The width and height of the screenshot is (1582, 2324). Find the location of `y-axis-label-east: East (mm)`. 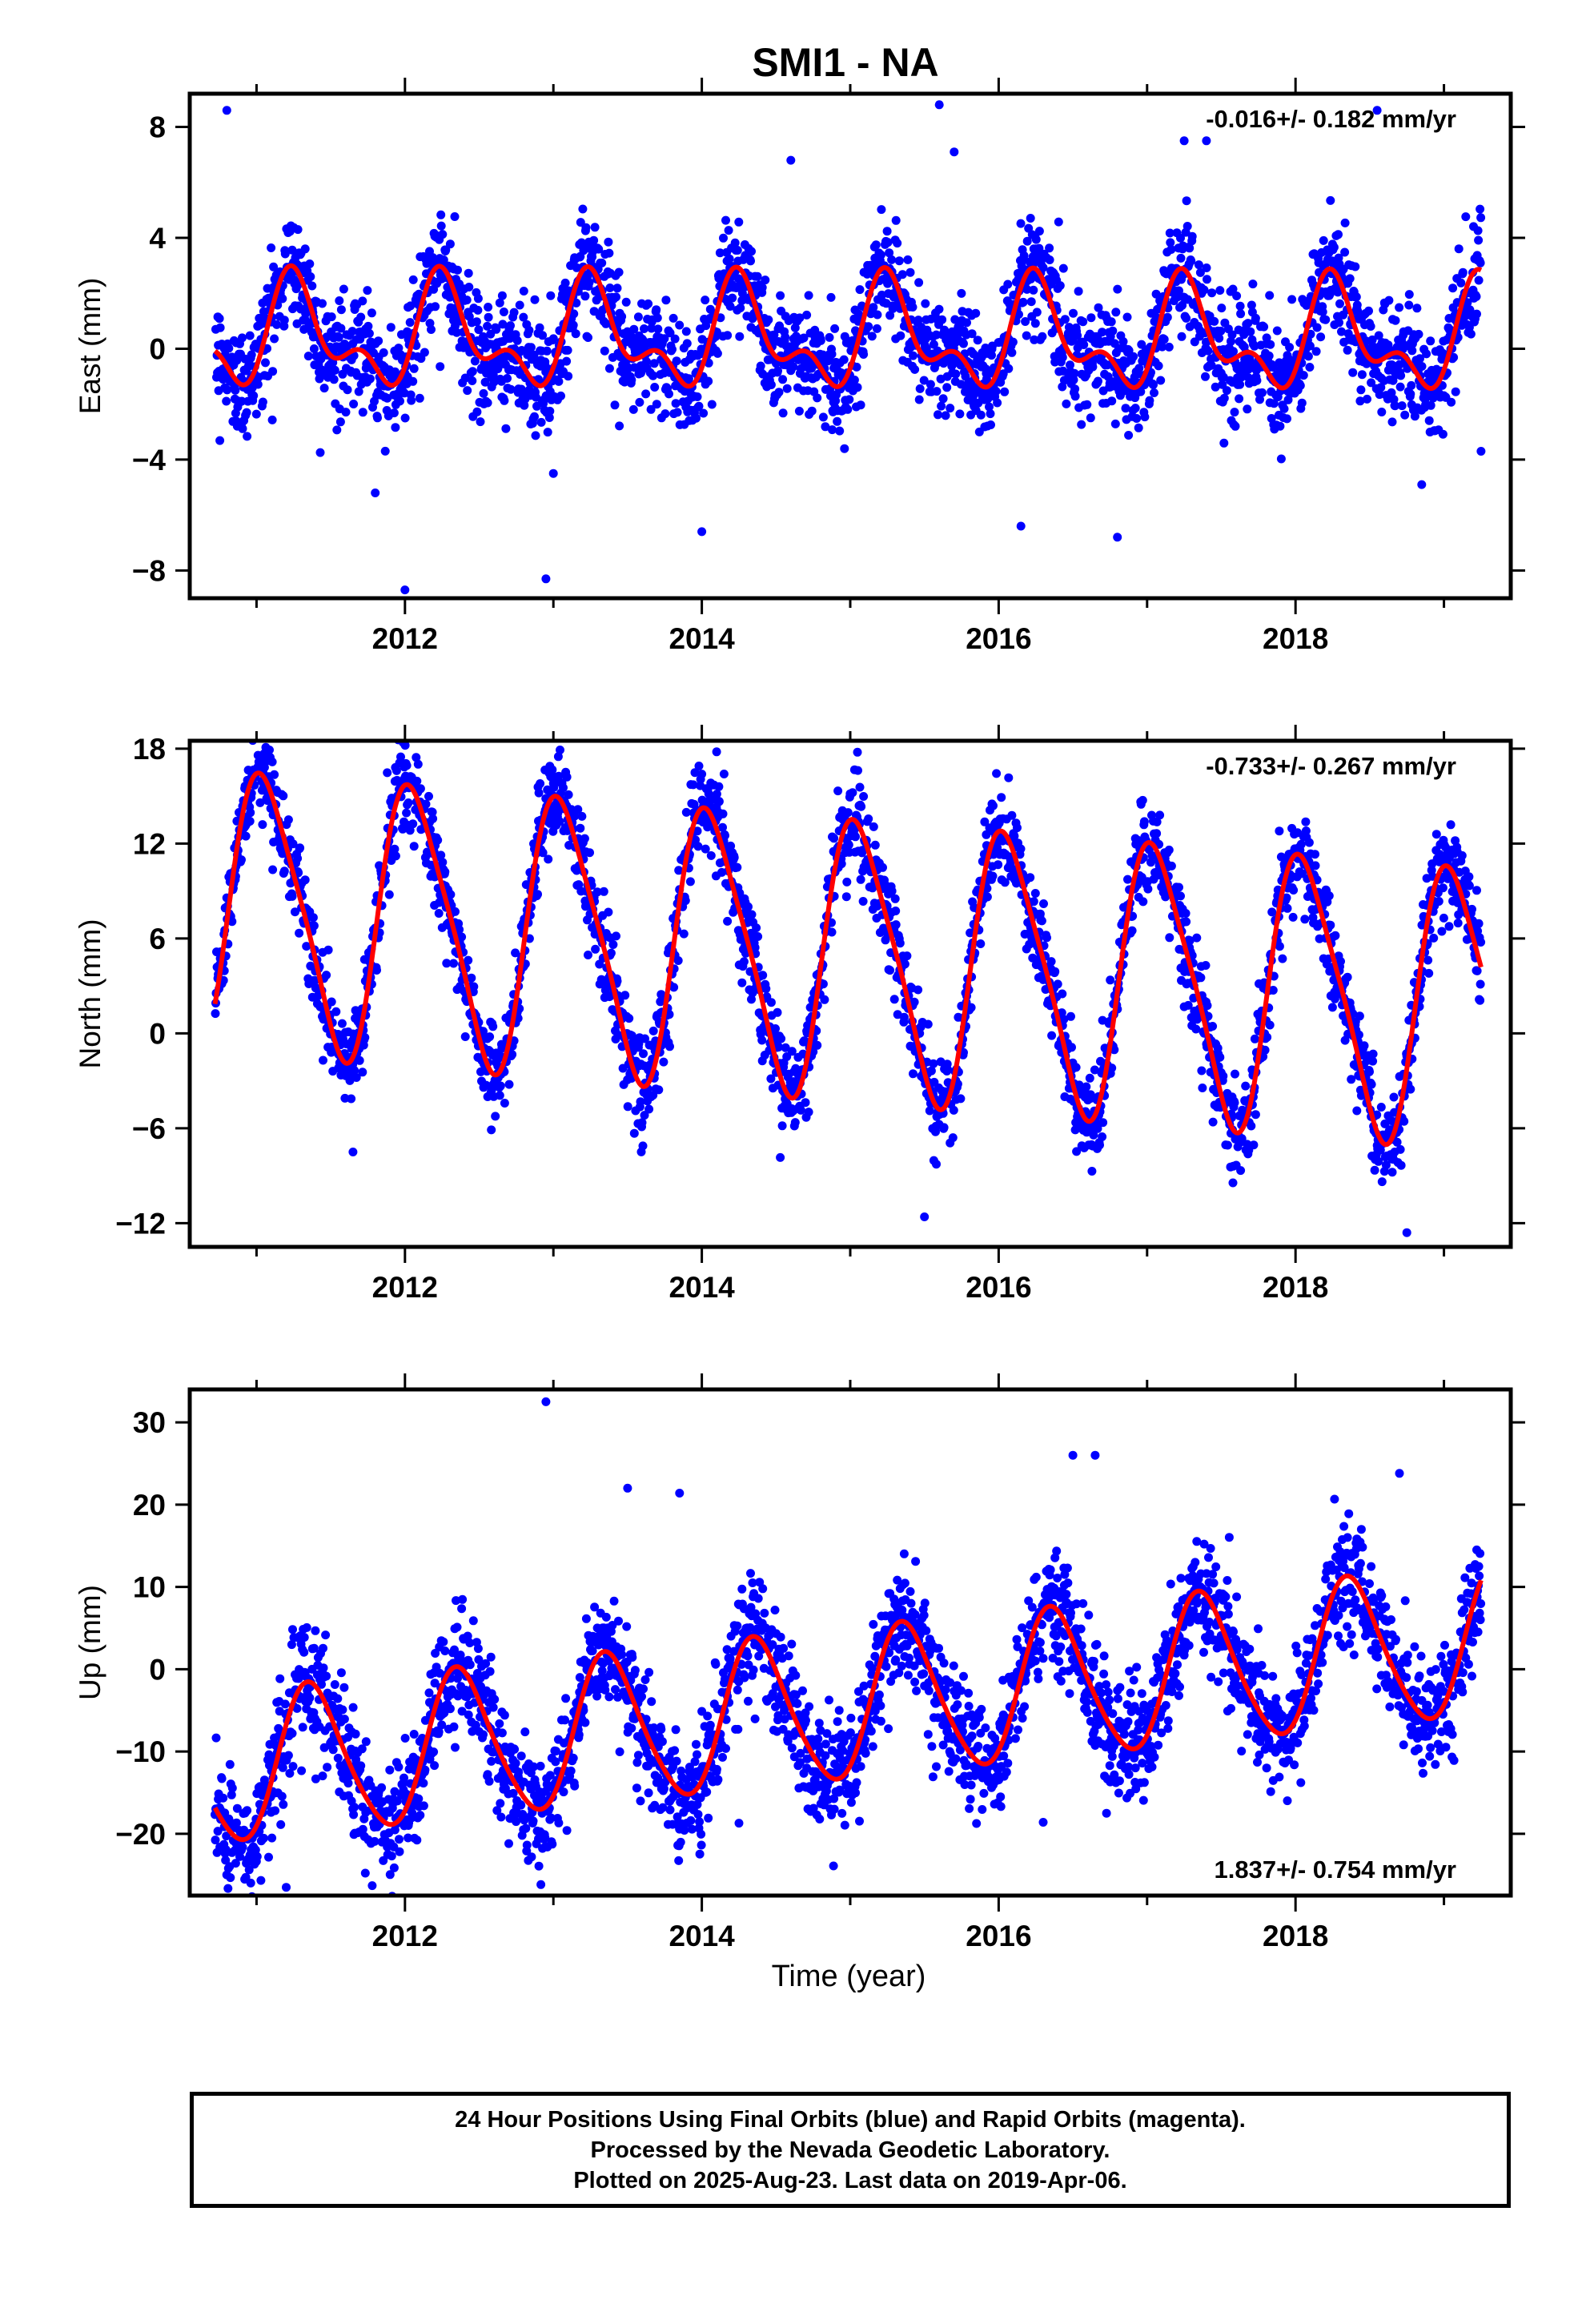

y-axis-label-east: East (mm) is located at coordinates (90, 346).